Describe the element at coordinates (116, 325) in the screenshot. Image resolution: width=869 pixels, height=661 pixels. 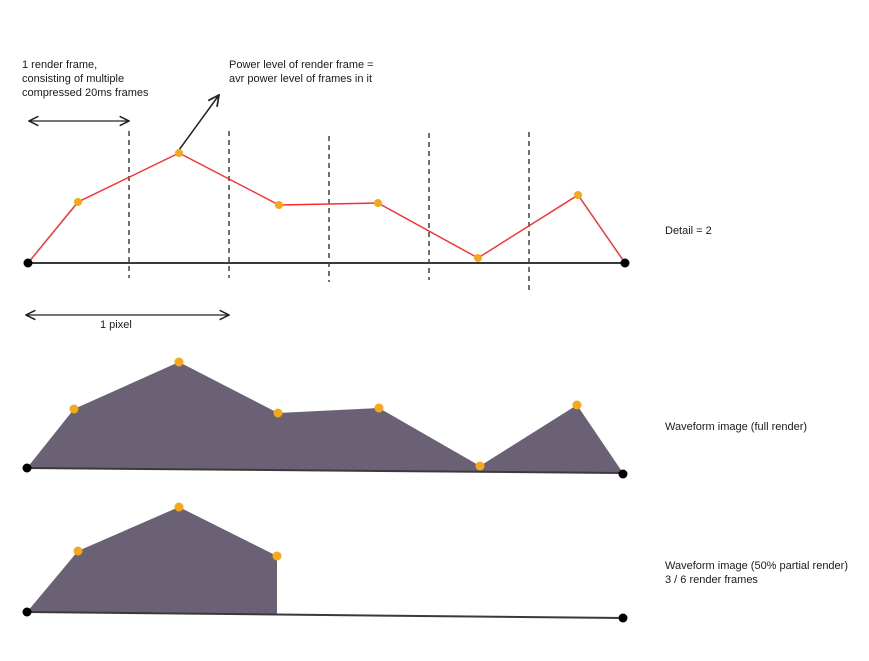
I see `pixel-label: 1 pixel` at that location.